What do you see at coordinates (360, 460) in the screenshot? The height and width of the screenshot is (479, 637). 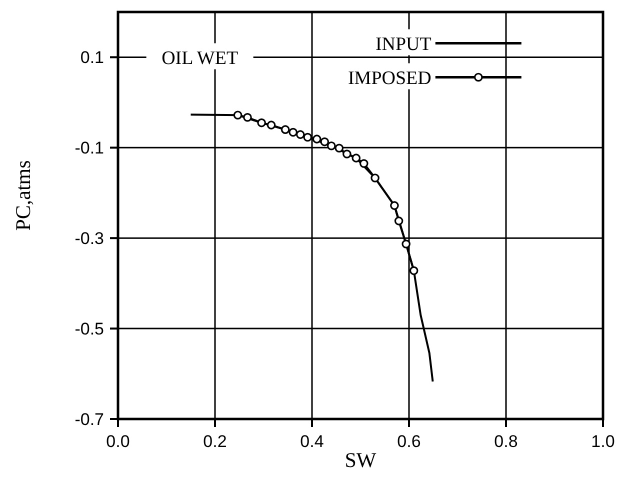 I see `x-axis-title: SW` at bounding box center [360, 460].